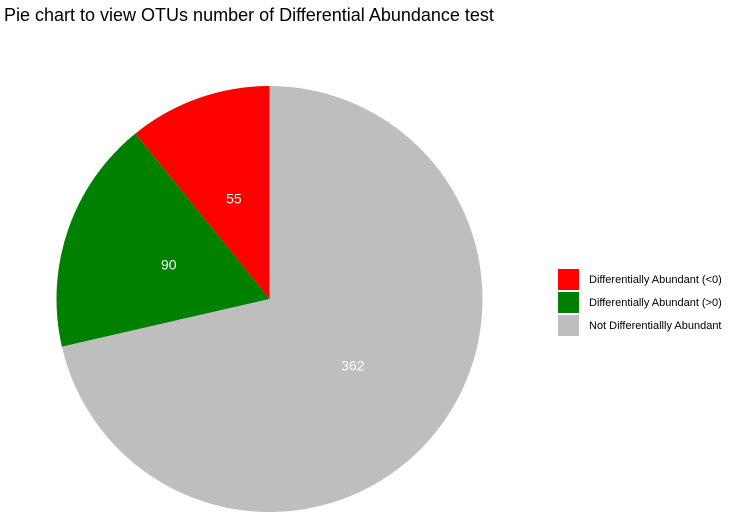 The height and width of the screenshot is (522, 751). Describe the element at coordinates (234, 199) in the screenshot. I see `pie-label-negative: 55` at that location.